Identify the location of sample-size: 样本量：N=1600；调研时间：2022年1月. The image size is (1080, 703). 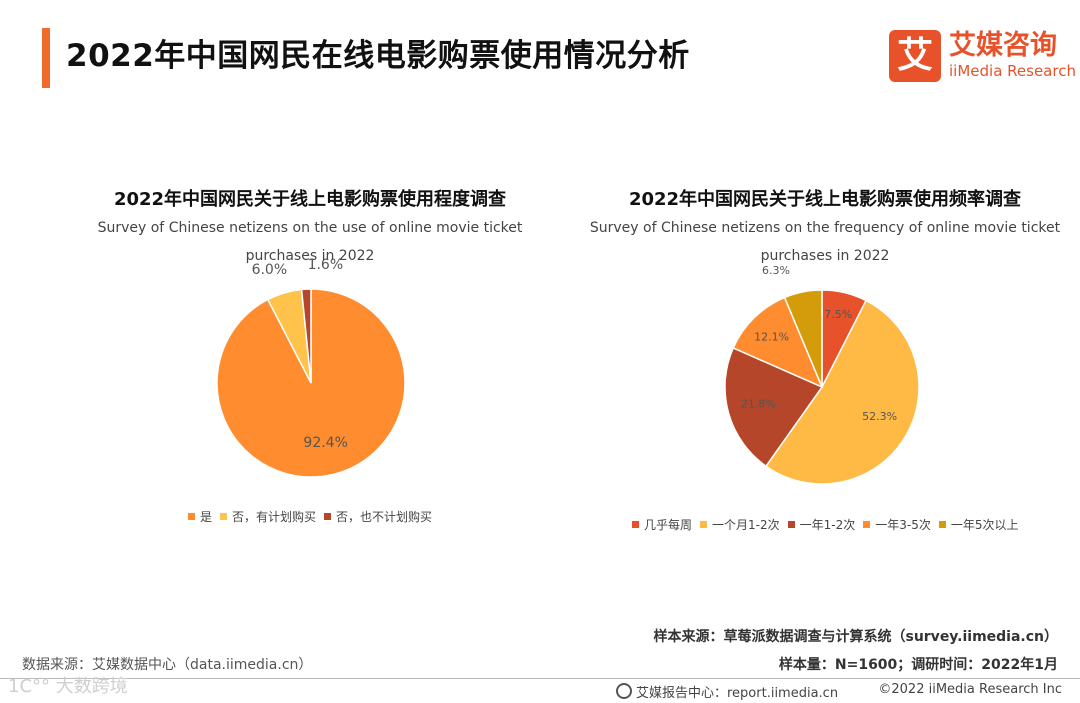
(918, 665).